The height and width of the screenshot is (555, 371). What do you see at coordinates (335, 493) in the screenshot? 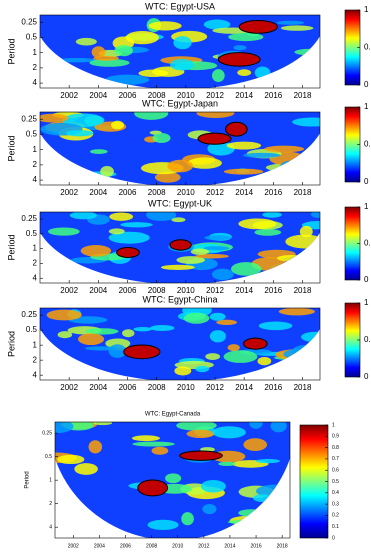
I see `colorbar-tick-label: 0.4` at bounding box center [335, 493].